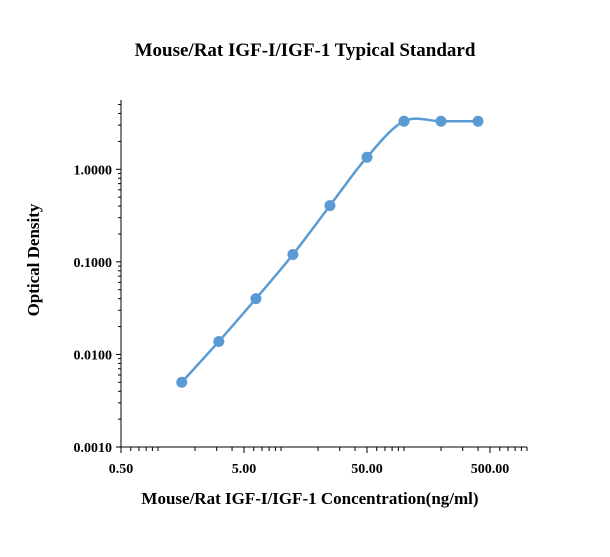 The height and width of the screenshot is (557, 610). I want to click on y-tick-label: 0.0010, so click(93, 448).